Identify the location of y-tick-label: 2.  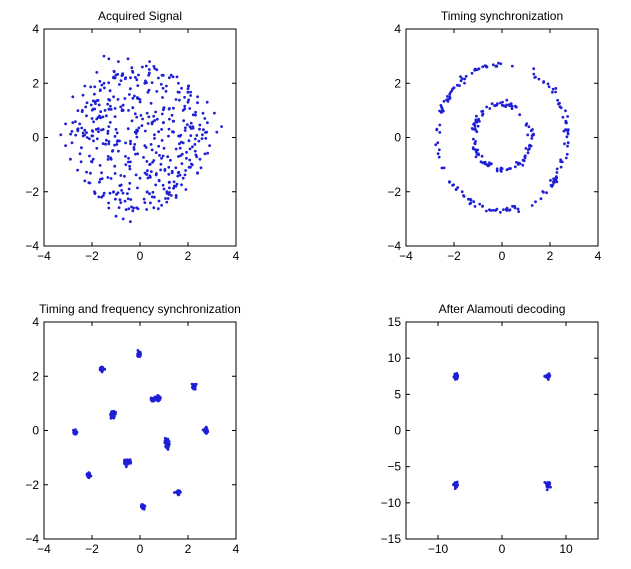
(35, 376).